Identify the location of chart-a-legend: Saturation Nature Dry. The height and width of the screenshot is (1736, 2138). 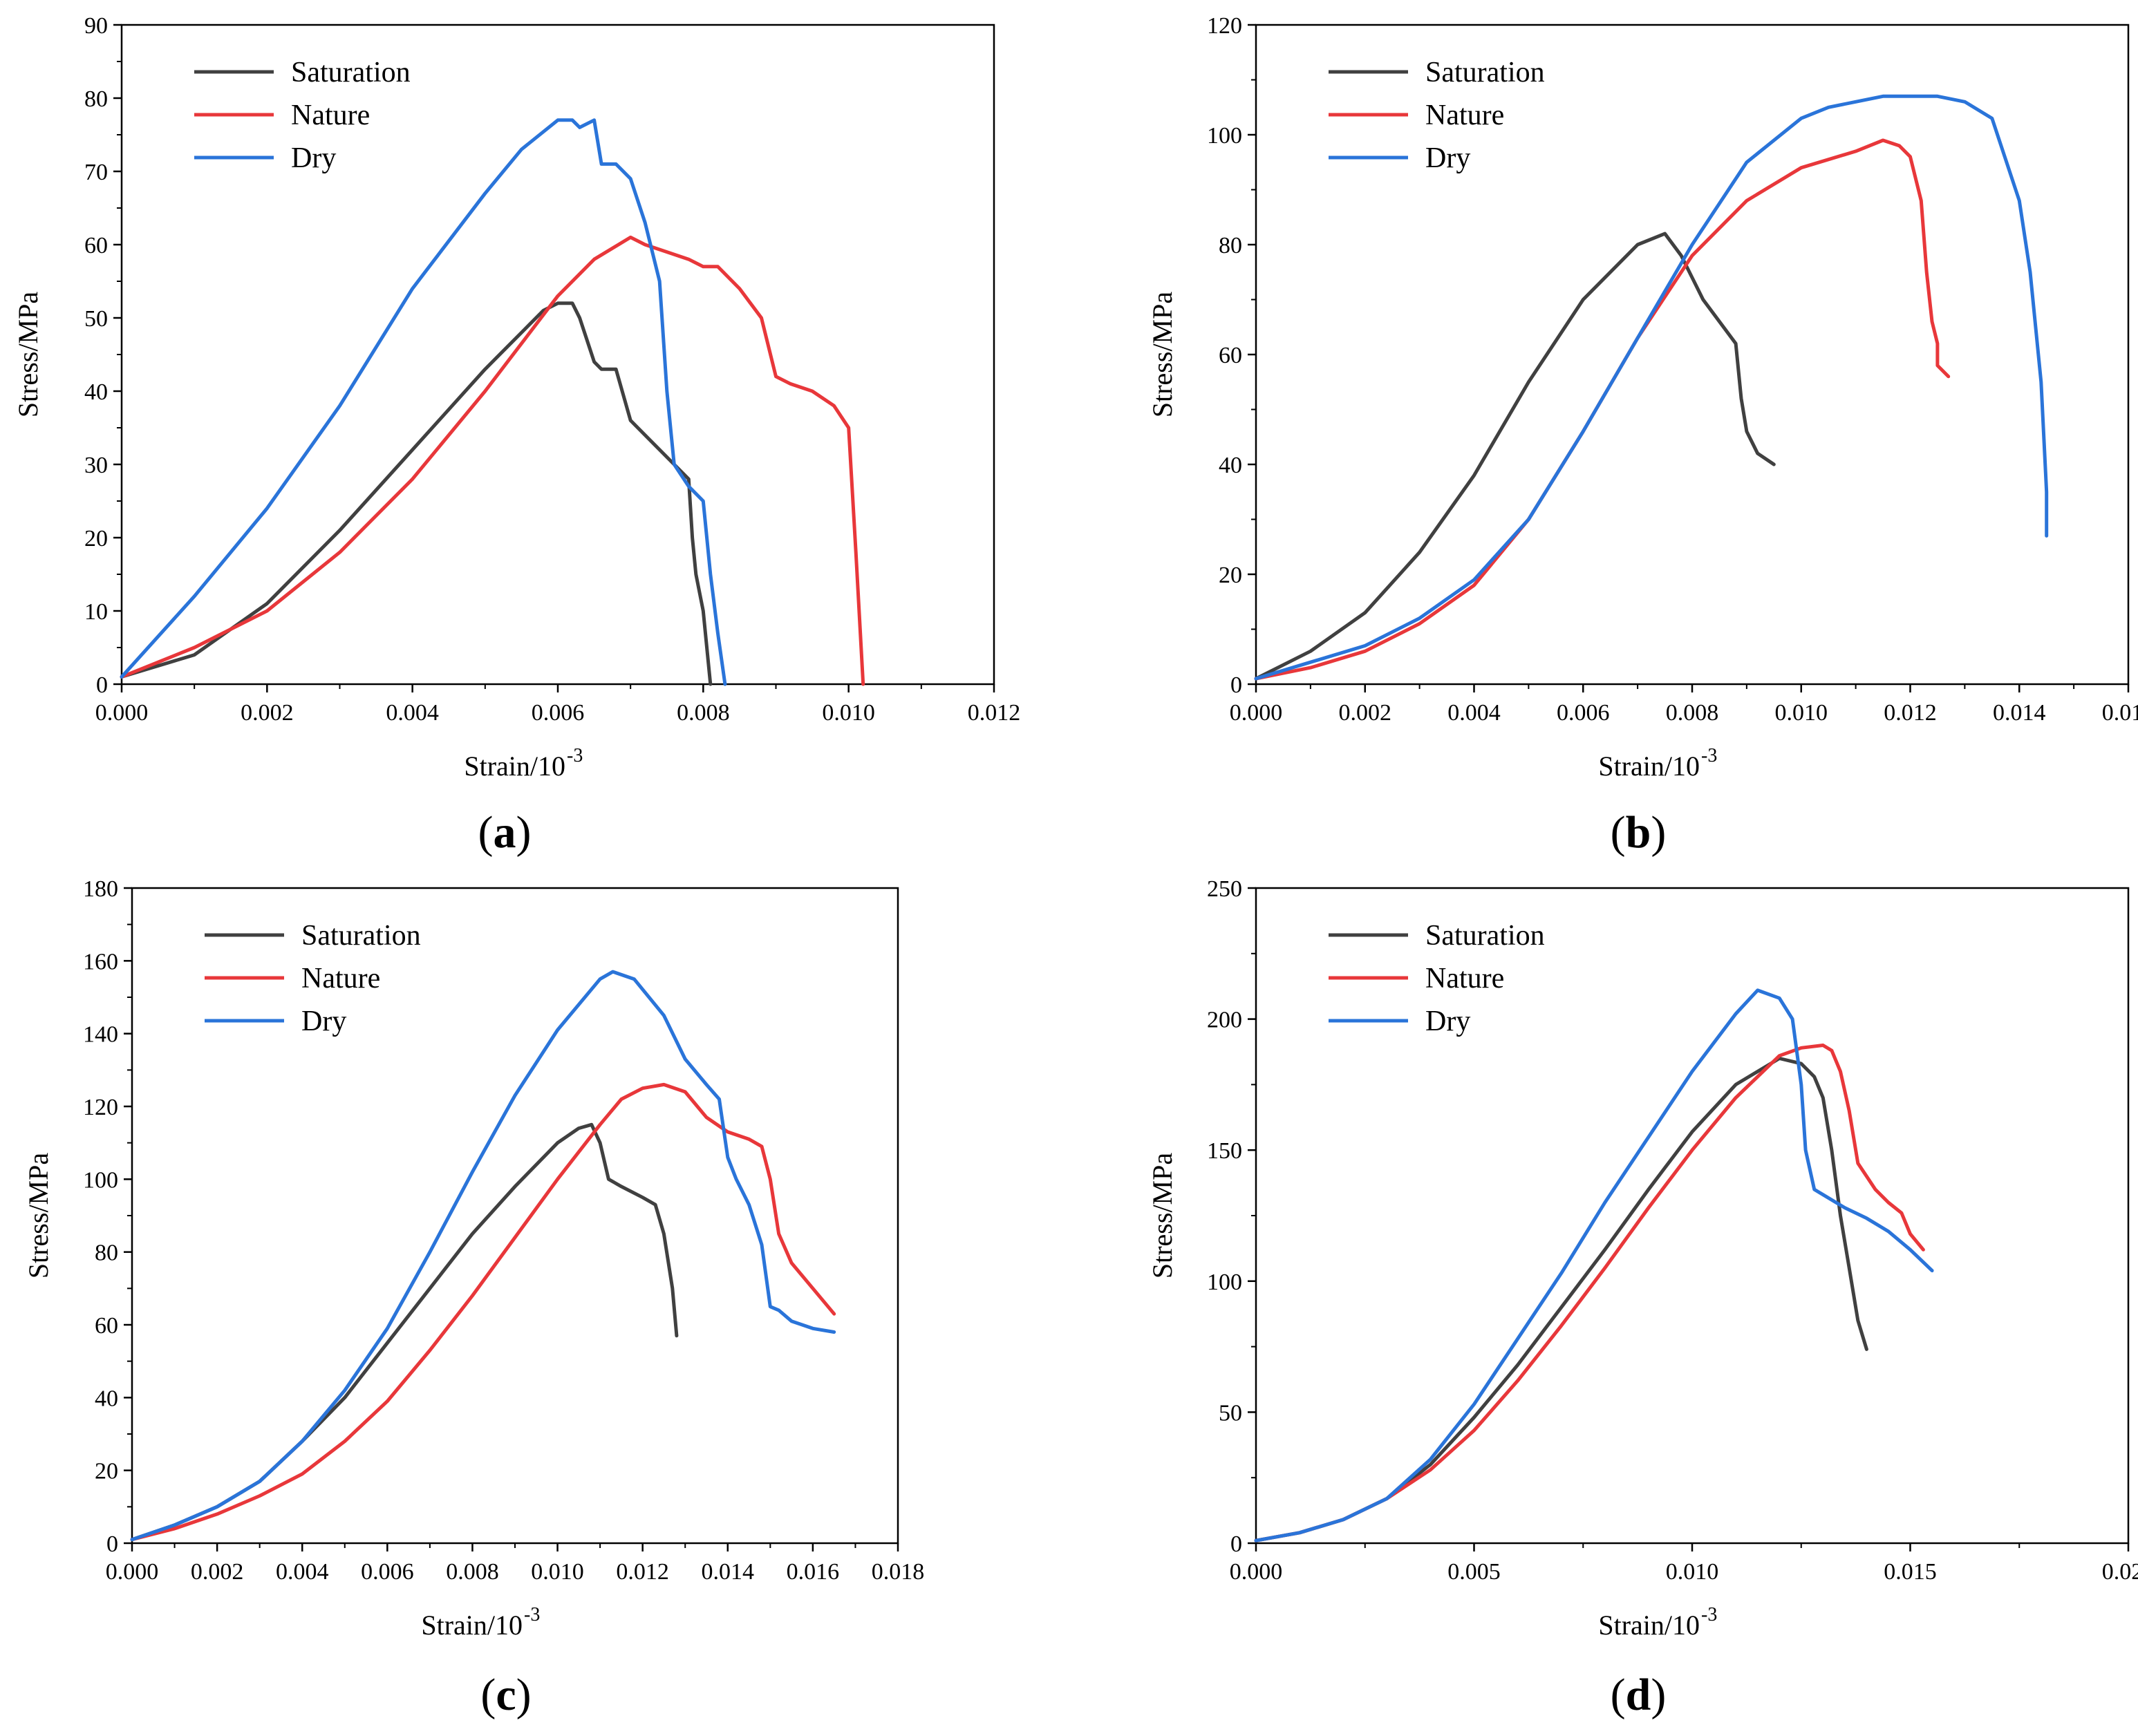
(302, 115).